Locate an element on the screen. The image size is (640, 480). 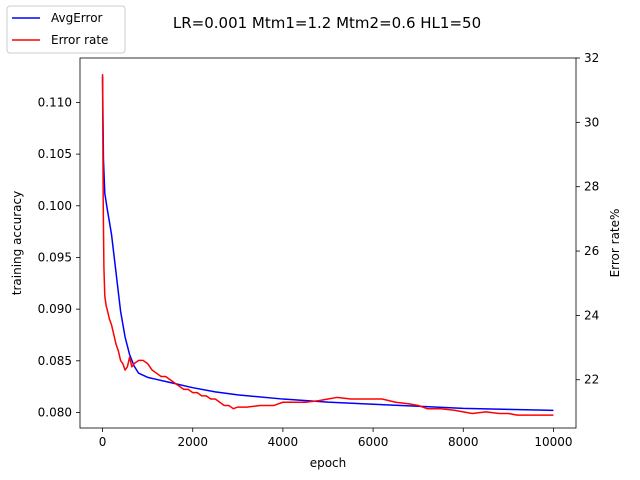
x-tick-label: 2000 is located at coordinates (192, 442).